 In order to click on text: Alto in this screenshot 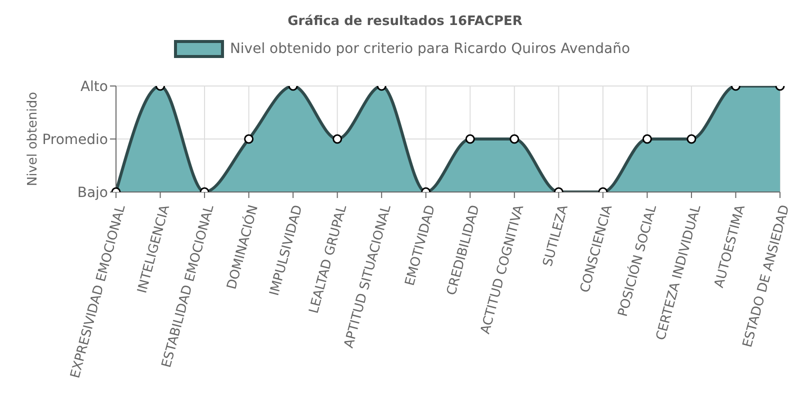, I will do `click(94, 86)`.